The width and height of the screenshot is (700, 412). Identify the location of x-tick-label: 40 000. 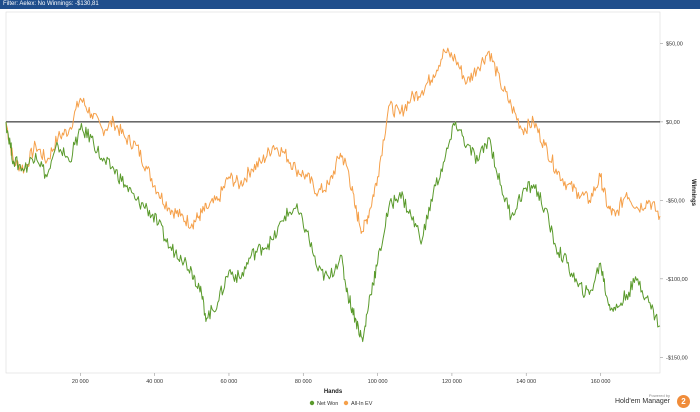
(154, 382).